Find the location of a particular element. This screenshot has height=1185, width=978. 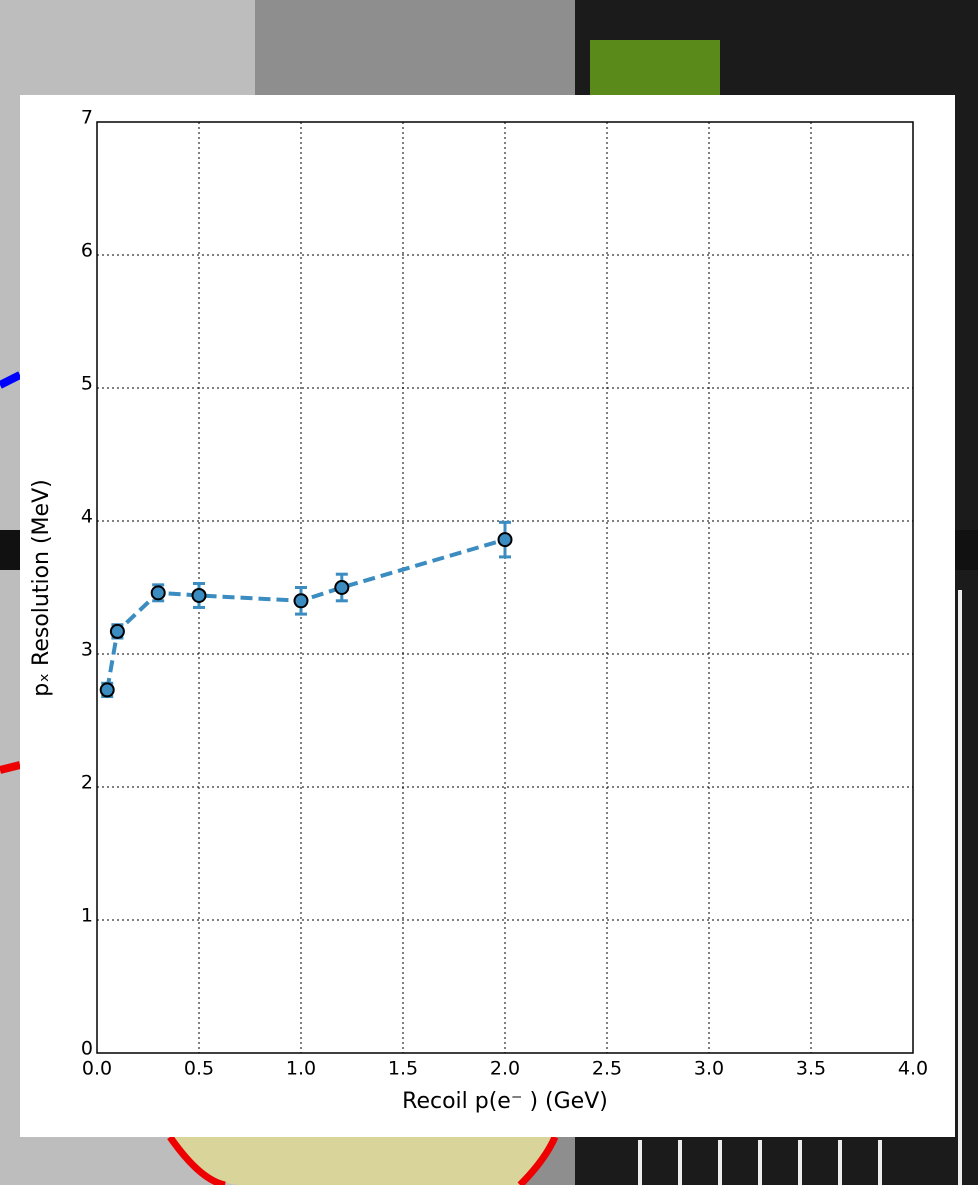

y-tick-label: 2 is located at coordinates (87, 783).